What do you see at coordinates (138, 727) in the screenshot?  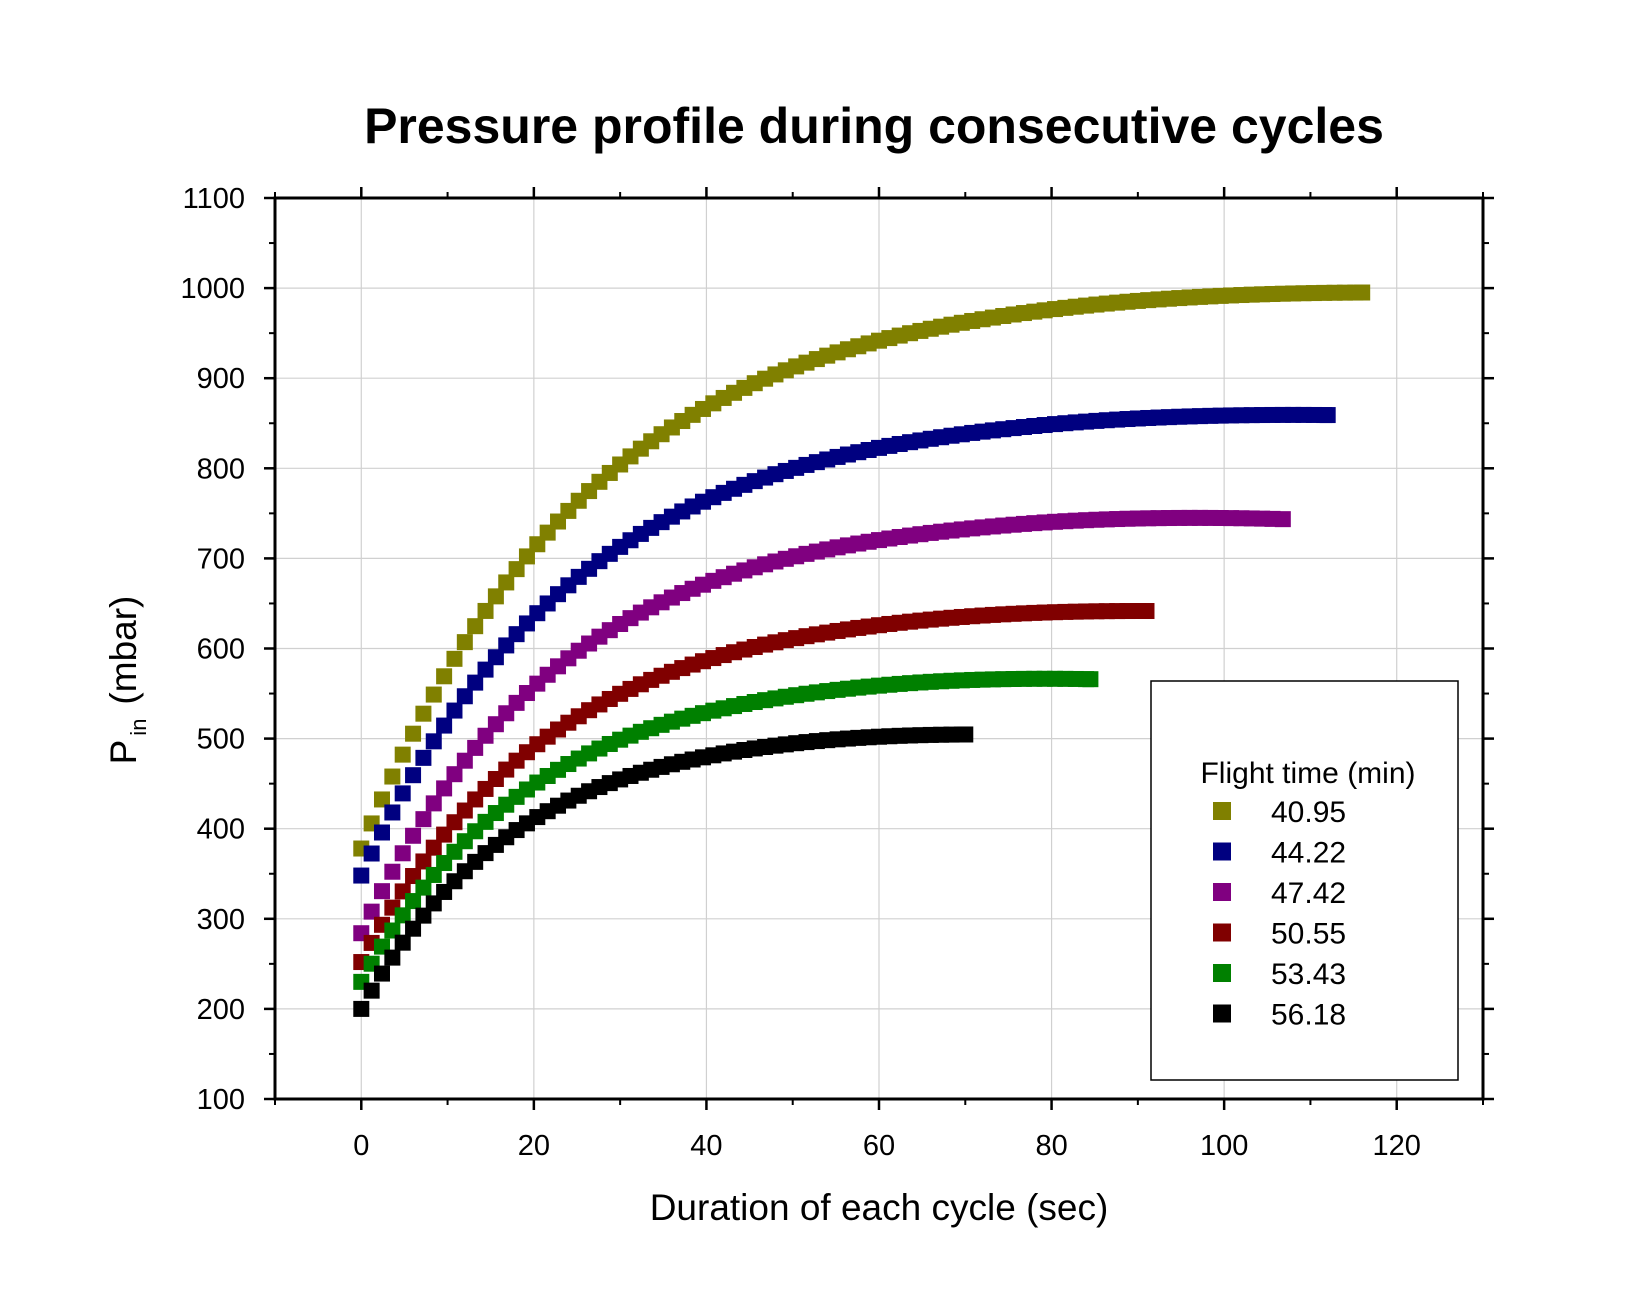 I see `y-axis-label-subscript: in` at bounding box center [138, 727].